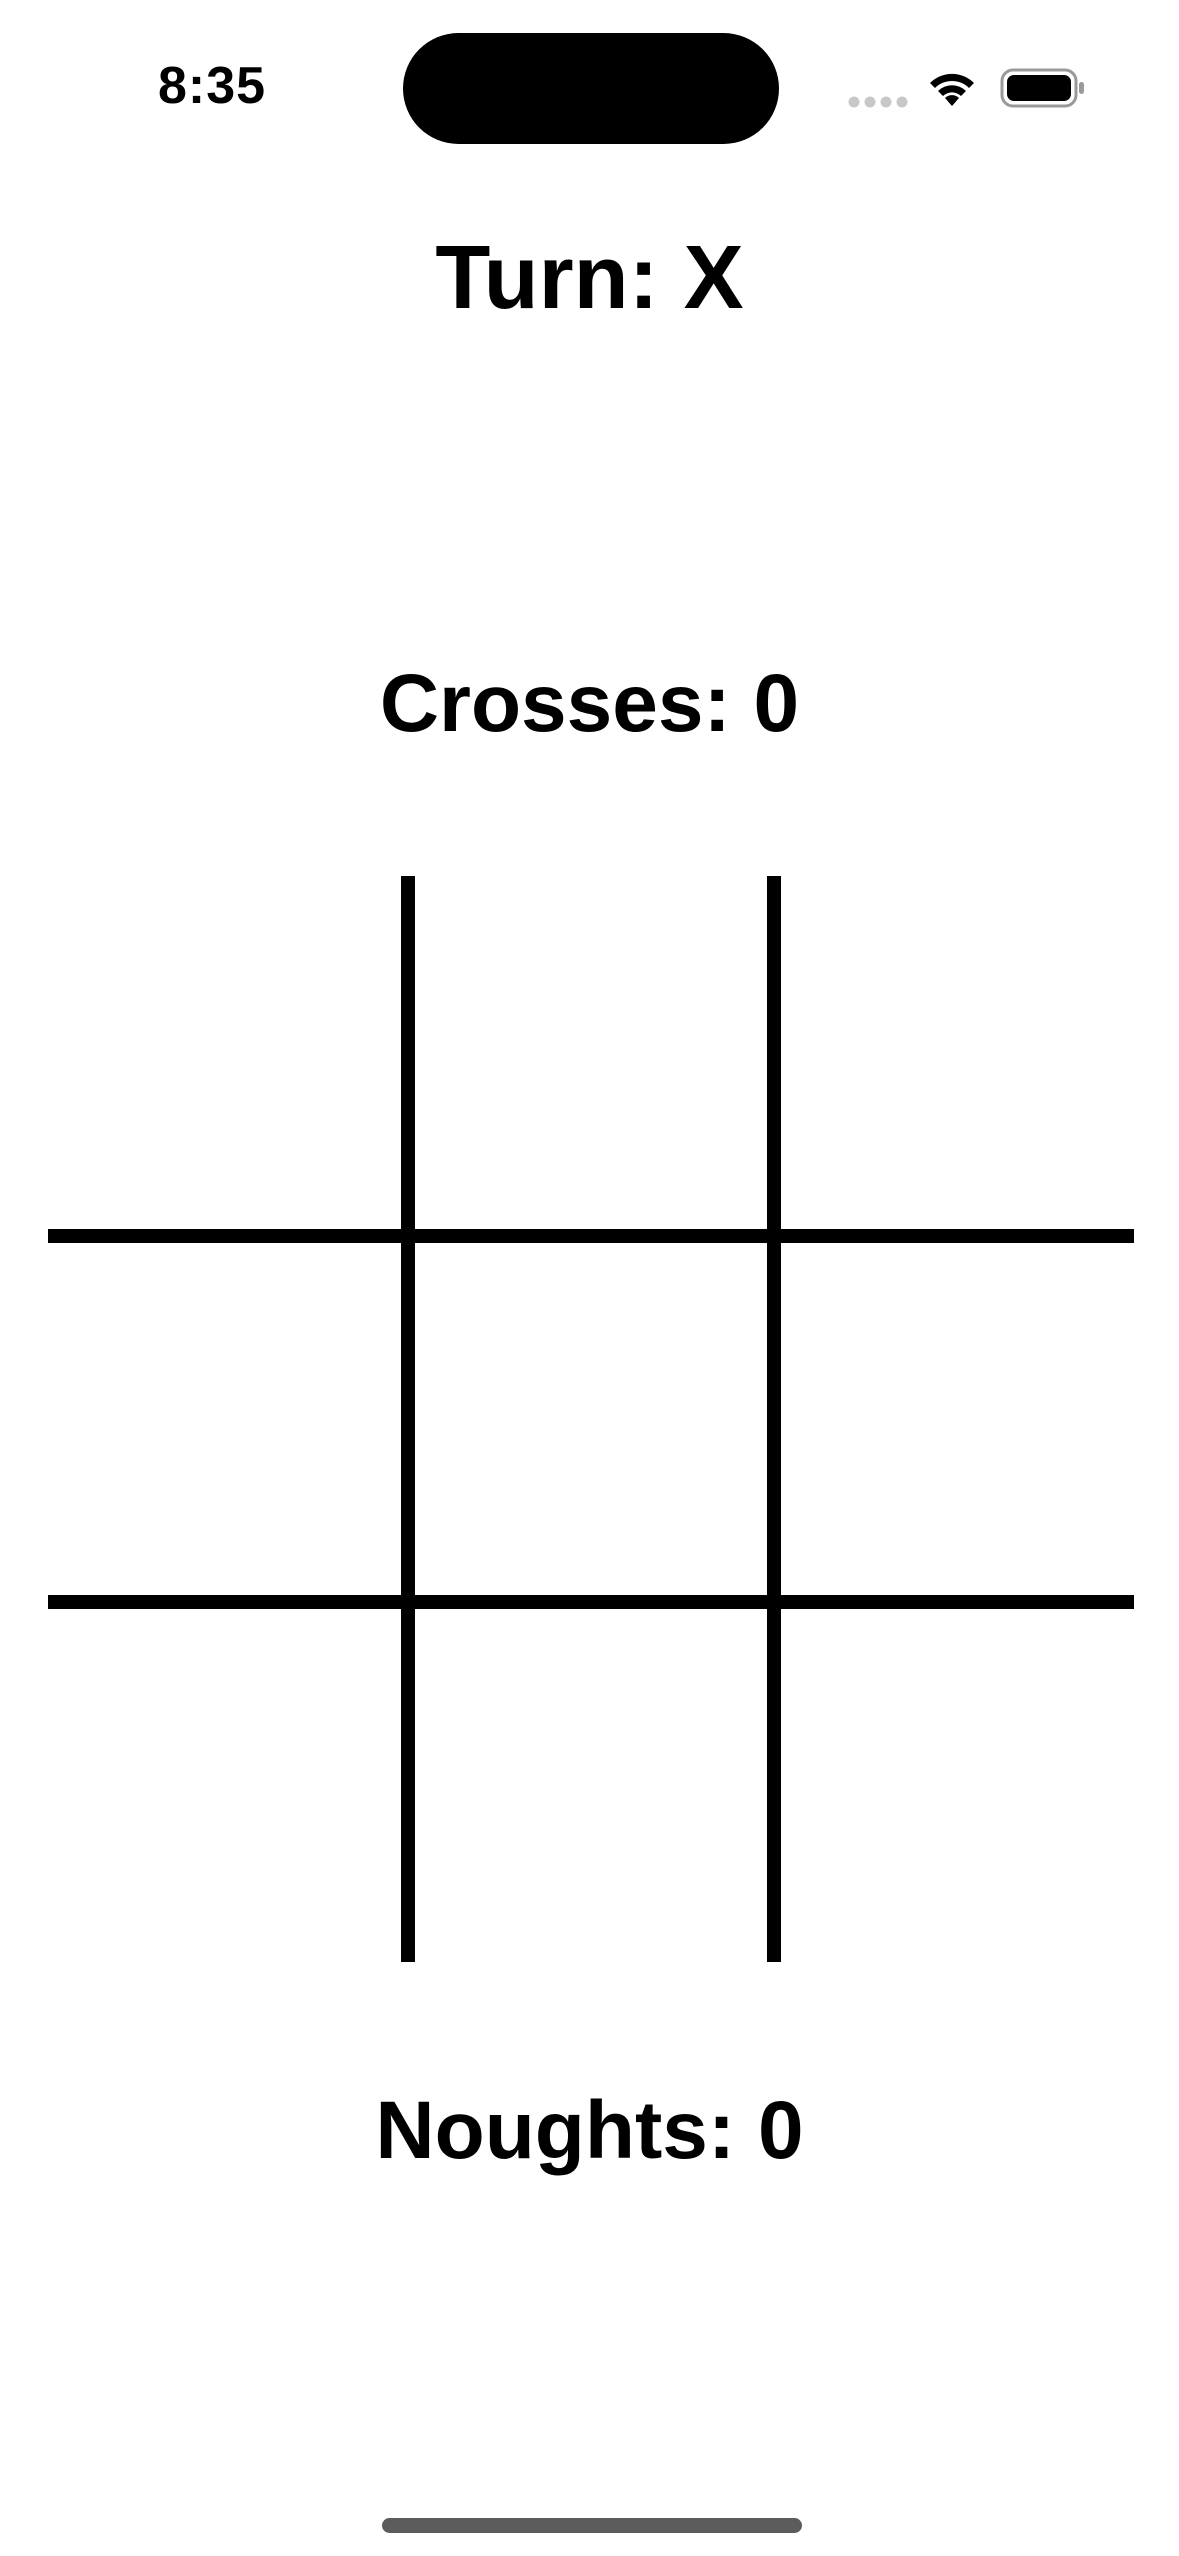 The height and width of the screenshot is (2556, 1179). I want to click on home-indicator, so click(592, 2525).